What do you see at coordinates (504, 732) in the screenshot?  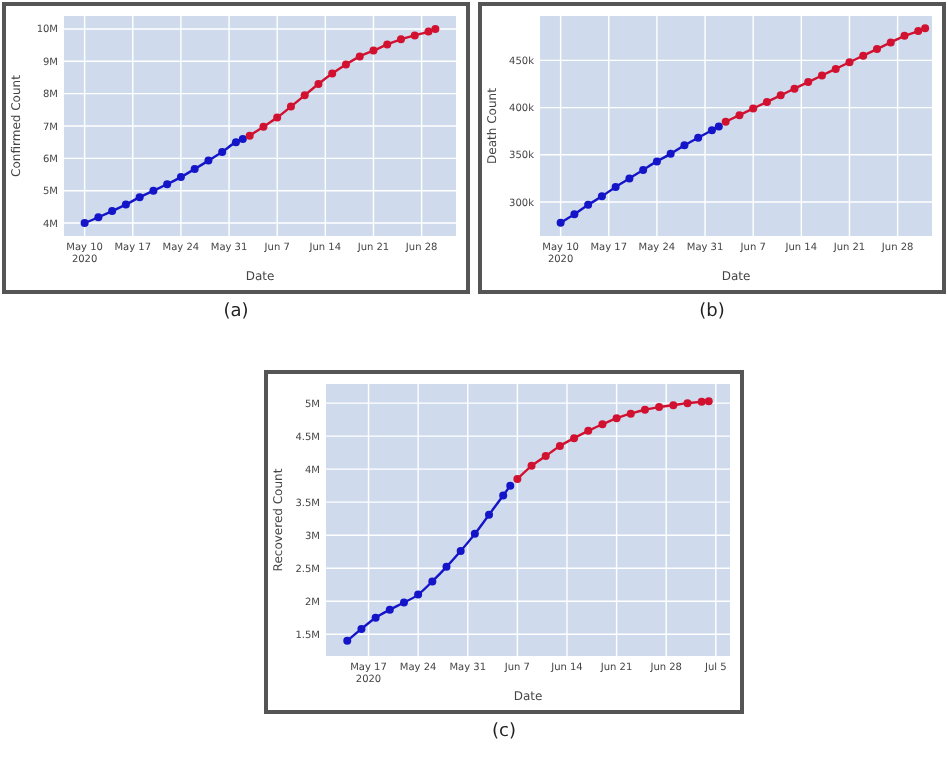 I see `text: (c)` at bounding box center [504, 732].